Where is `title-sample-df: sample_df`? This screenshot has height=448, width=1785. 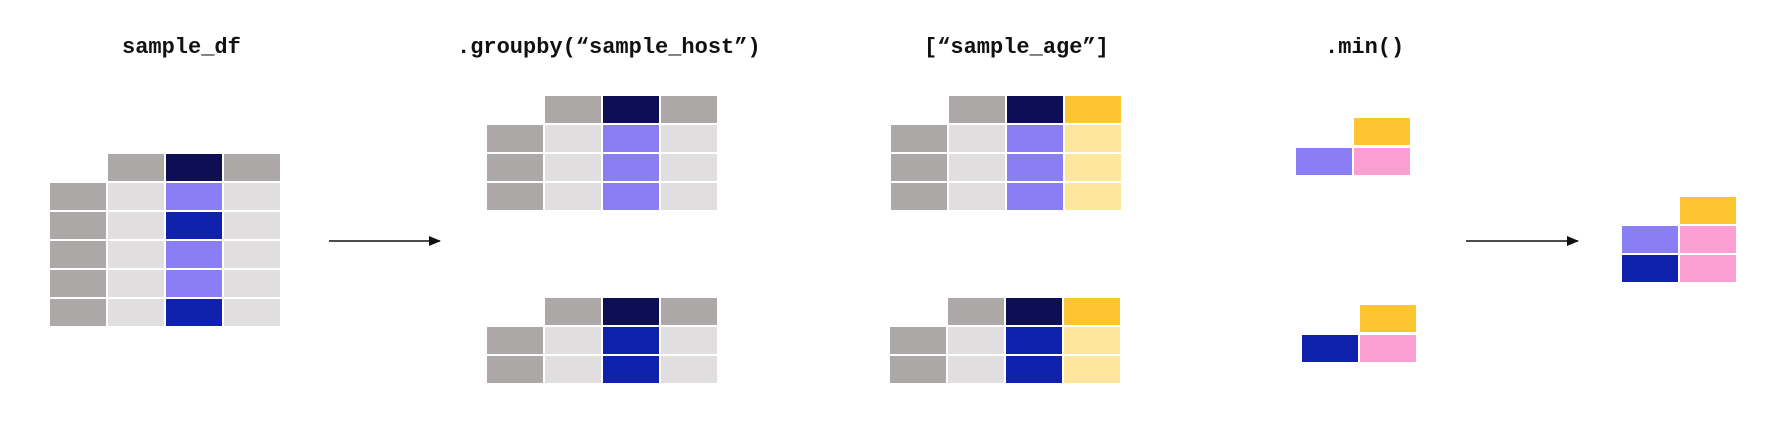 title-sample-df: sample_df is located at coordinates (181, 47).